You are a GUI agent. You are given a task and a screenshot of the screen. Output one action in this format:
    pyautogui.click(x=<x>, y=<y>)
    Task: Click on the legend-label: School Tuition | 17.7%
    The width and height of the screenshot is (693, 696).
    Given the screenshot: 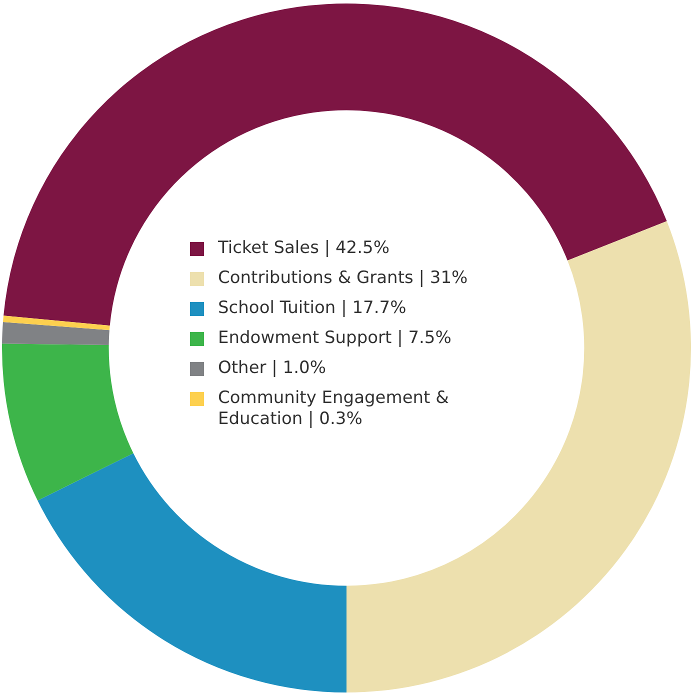 What is the action you would take?
    pyautogui.click(x=312, y=308)
    